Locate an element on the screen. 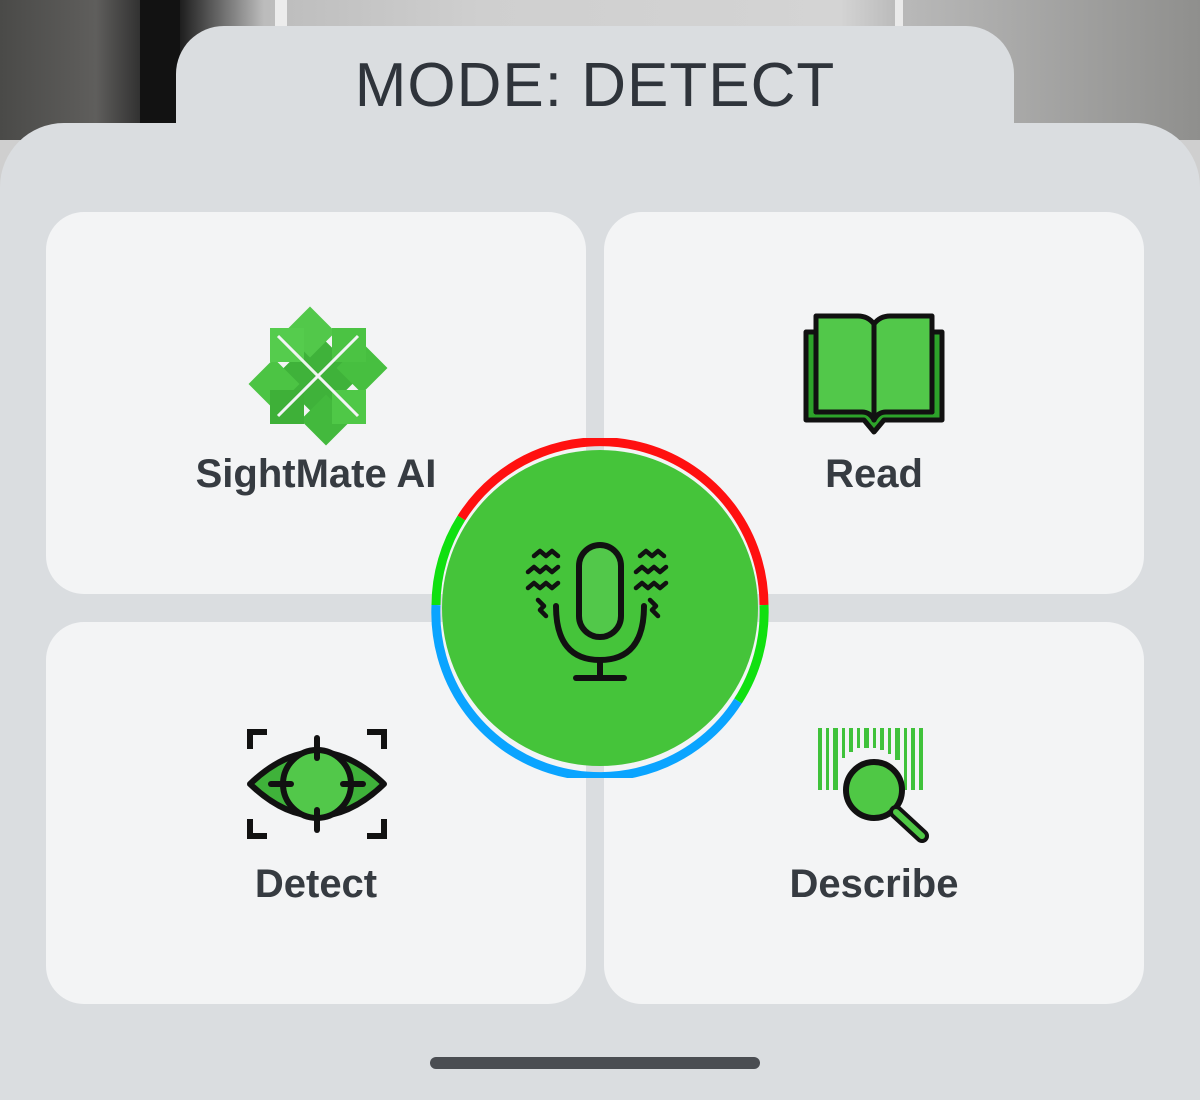 The height and width of the screenshot is (1100, 1200). sightmate-logo-icon is located at coordinates (318, 376).